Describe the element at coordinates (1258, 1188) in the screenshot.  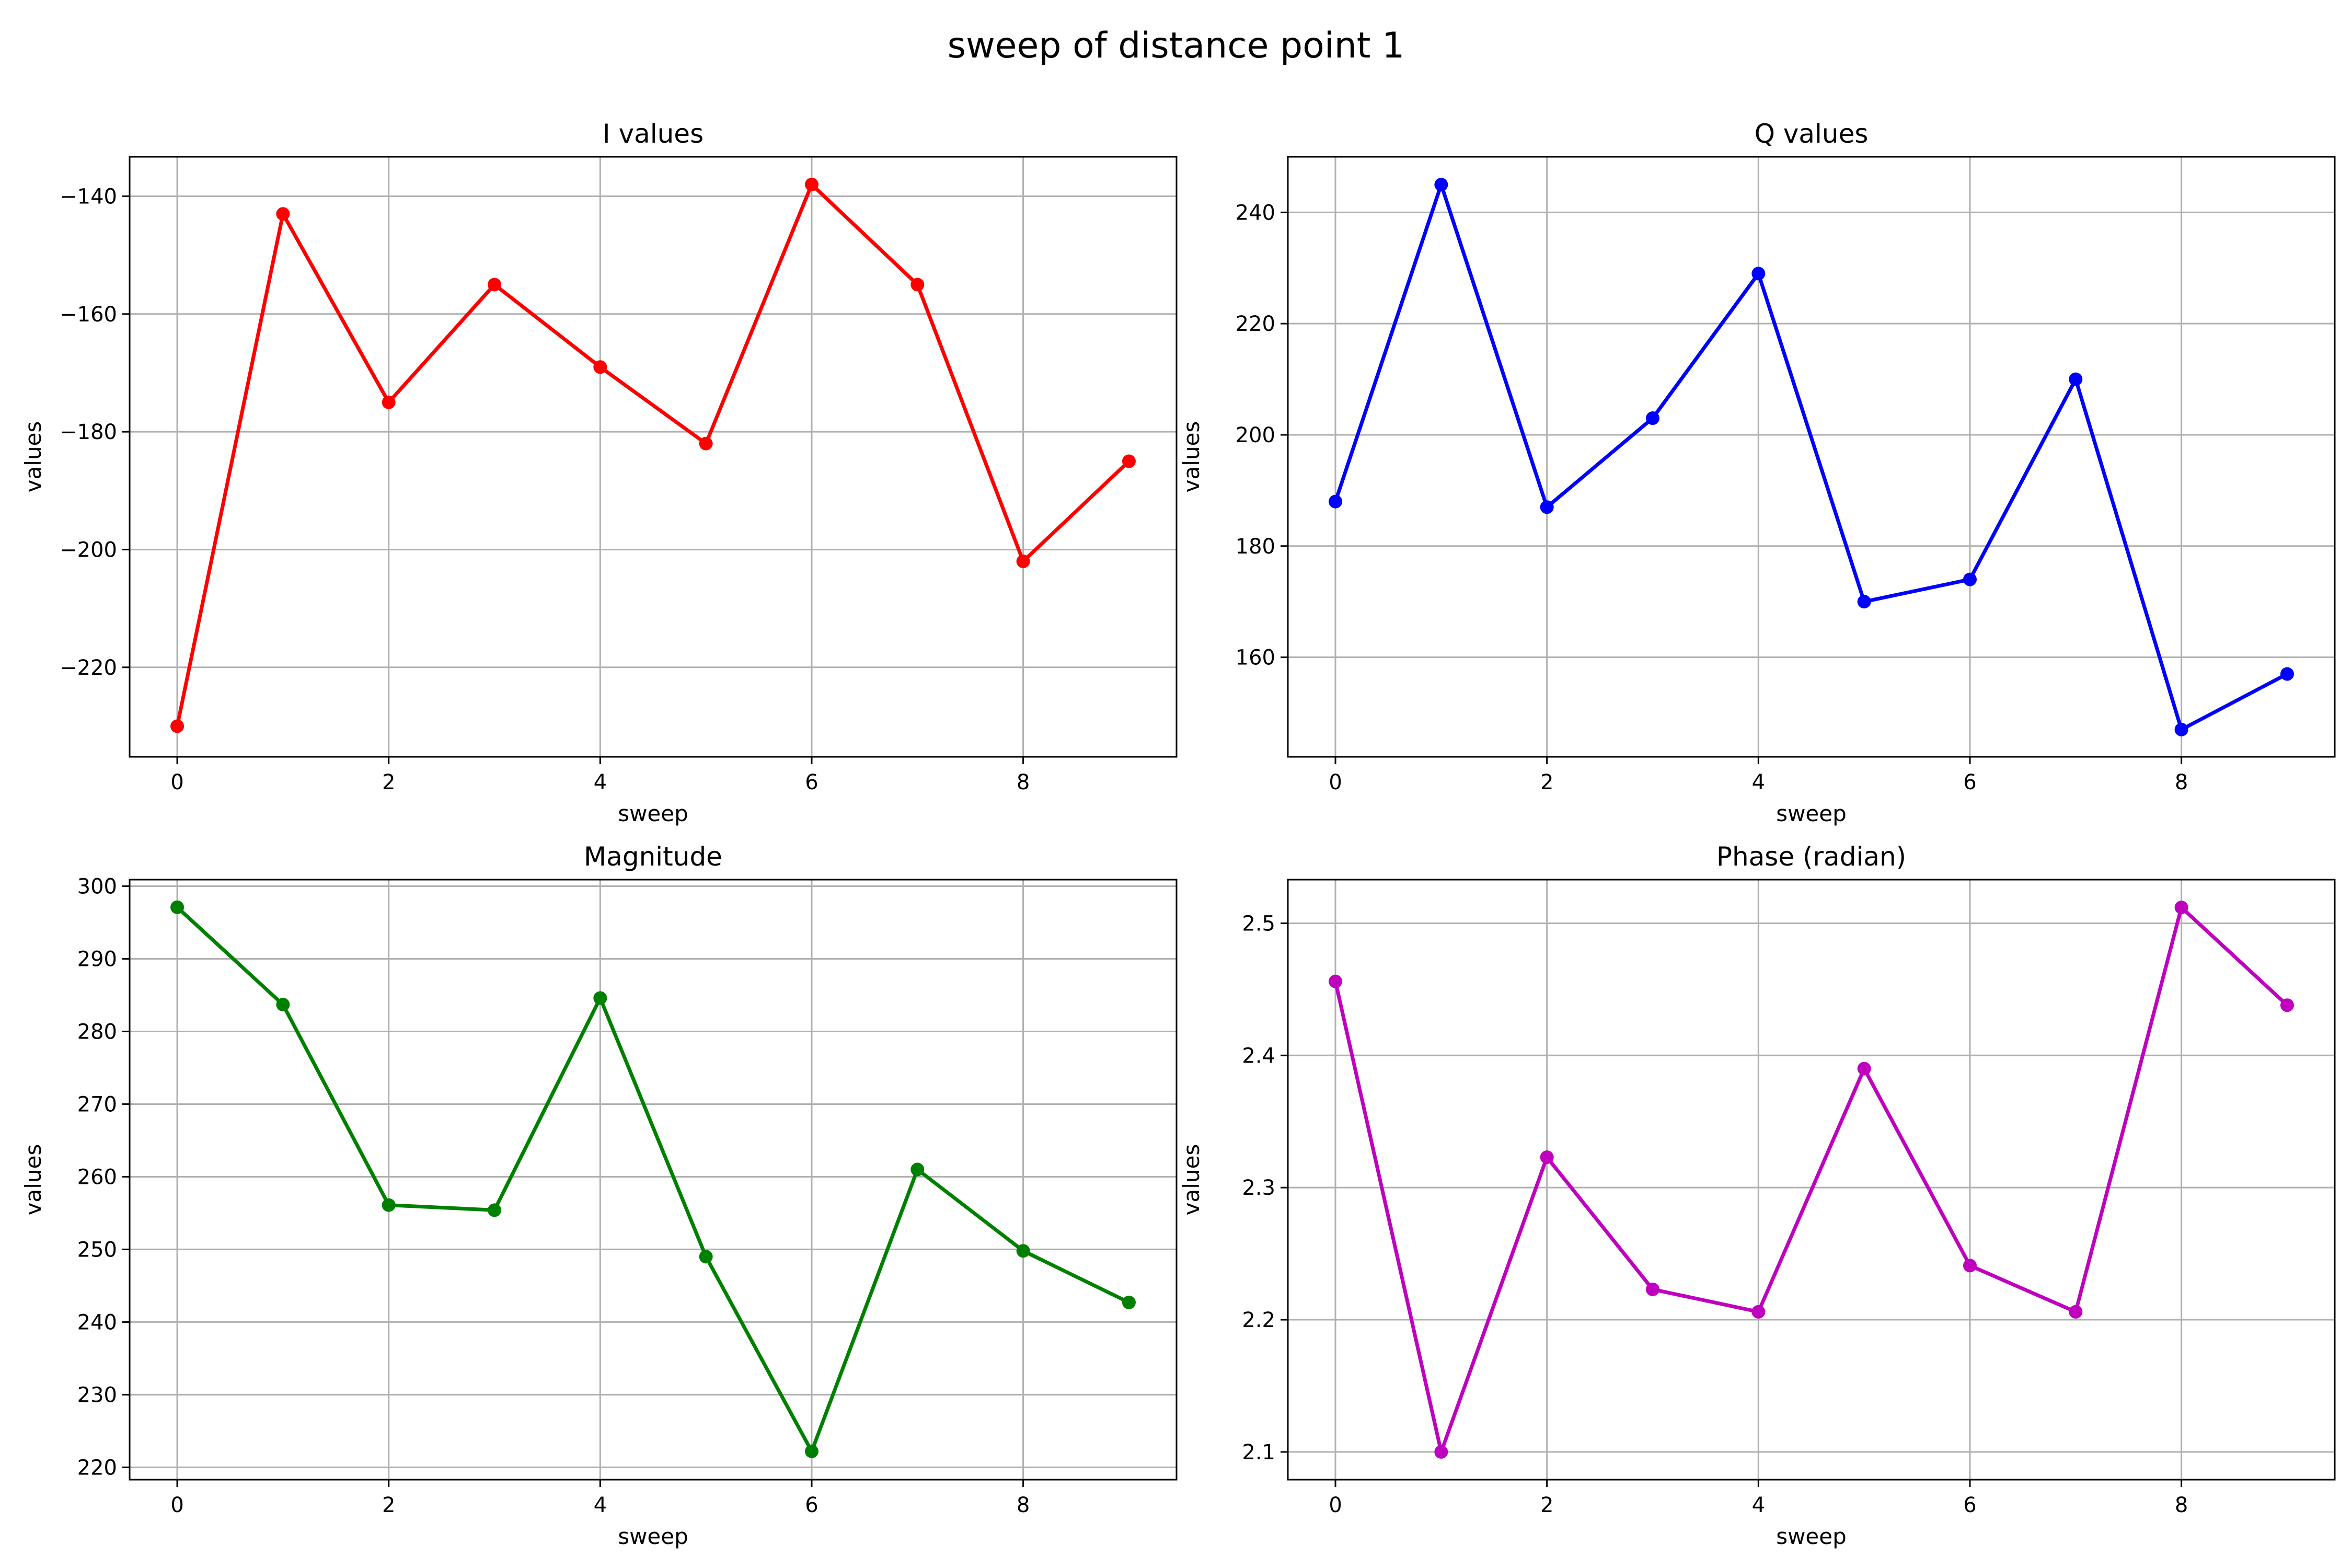
I see `y-tick-label: 2.3` at that location.